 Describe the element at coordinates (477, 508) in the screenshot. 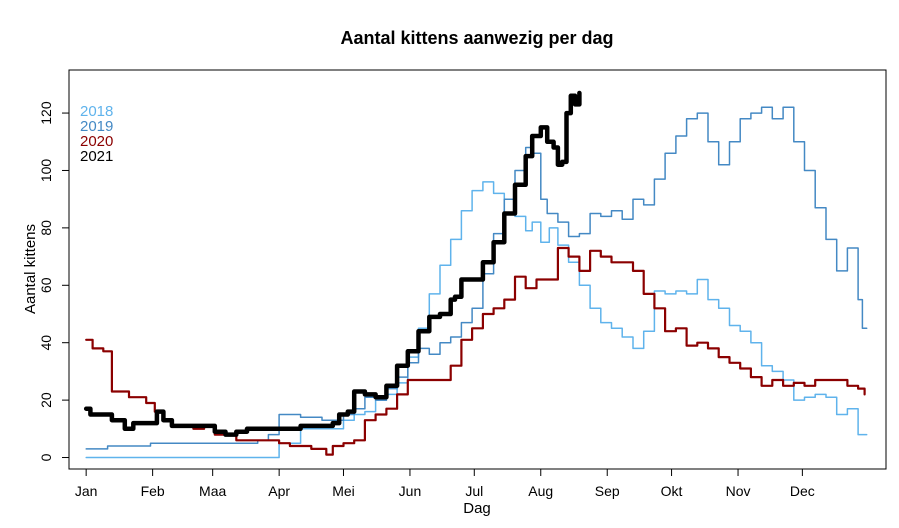

I see `x-axis-label: Dag` at that location.